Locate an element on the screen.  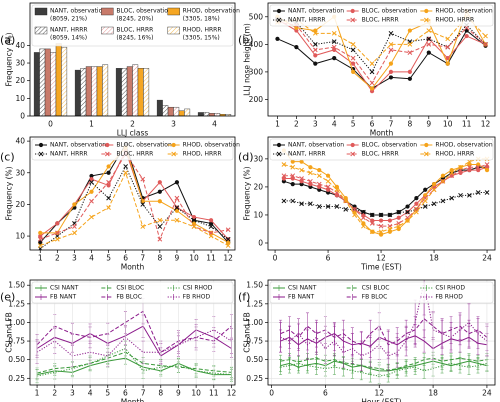
x-tick-label: 9 is located at coordinates (177, 258).